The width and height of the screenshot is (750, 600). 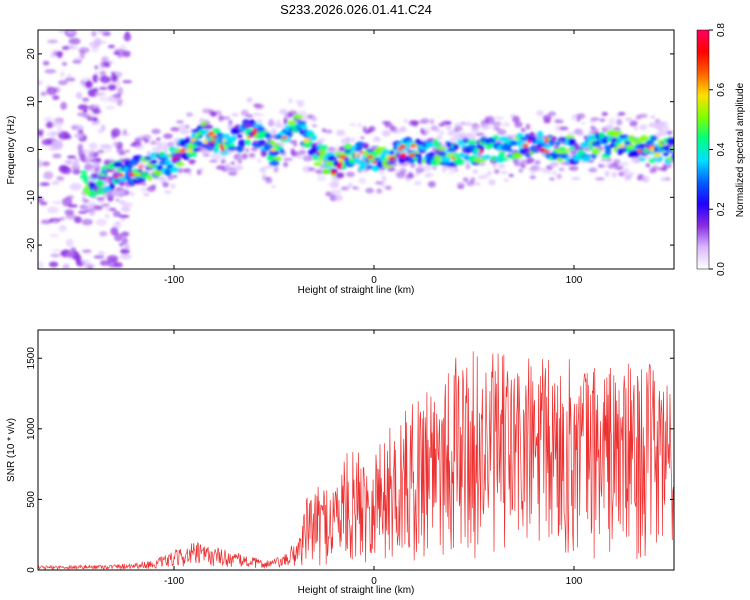 What do you see at coordinates (721, 149) in the screenshot?
I see `colorbar-tick-label: 0.4` at bounding box center [721, 149].